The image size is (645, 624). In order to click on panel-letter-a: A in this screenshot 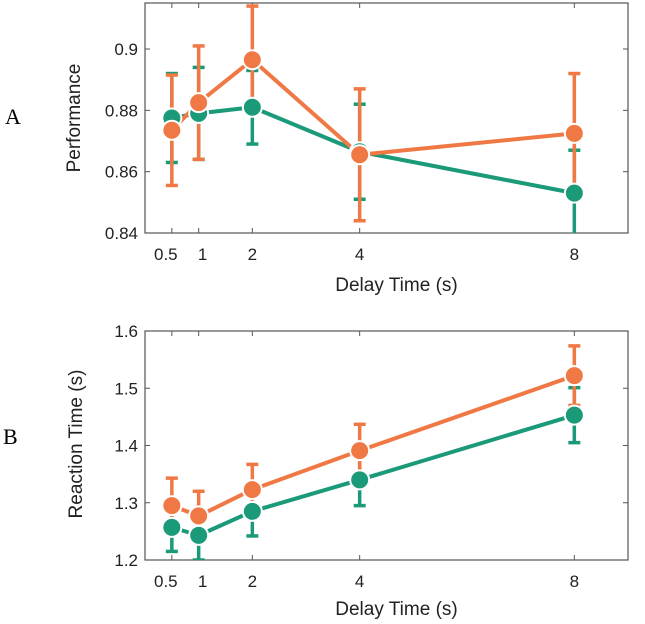, I will do `click(13, 116)`.